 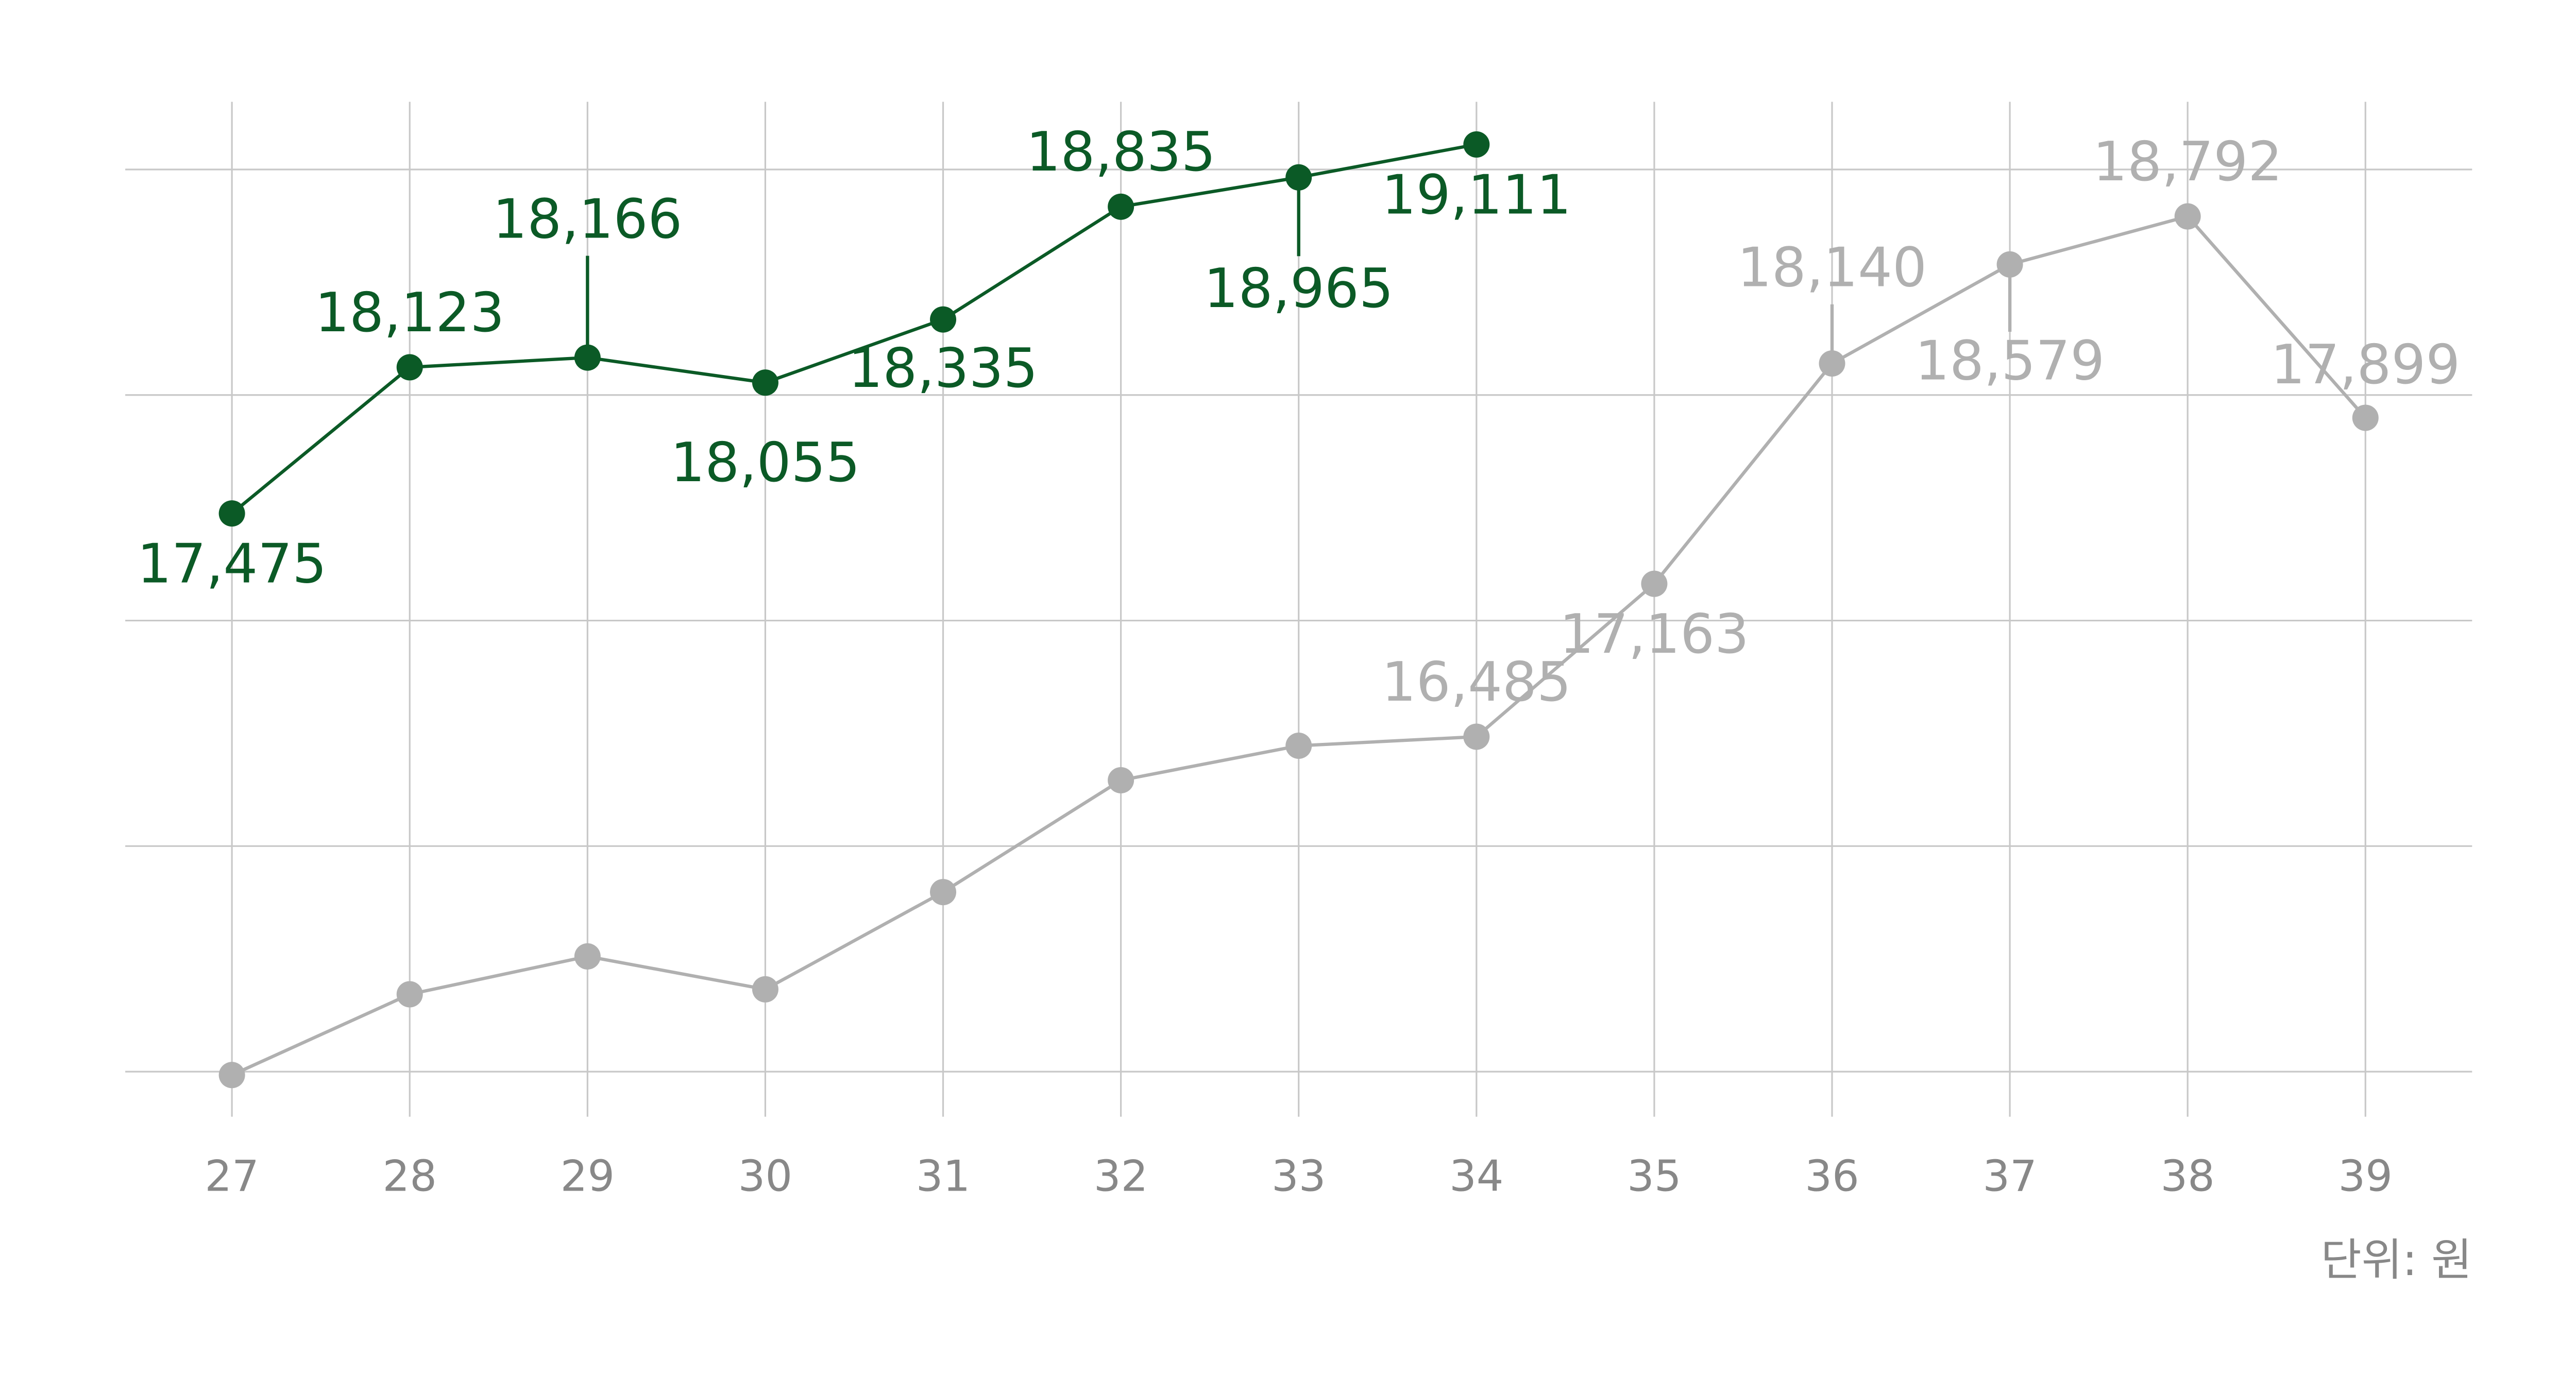 I want to click on data-label: 18,792, so click(x=2187, y=161).